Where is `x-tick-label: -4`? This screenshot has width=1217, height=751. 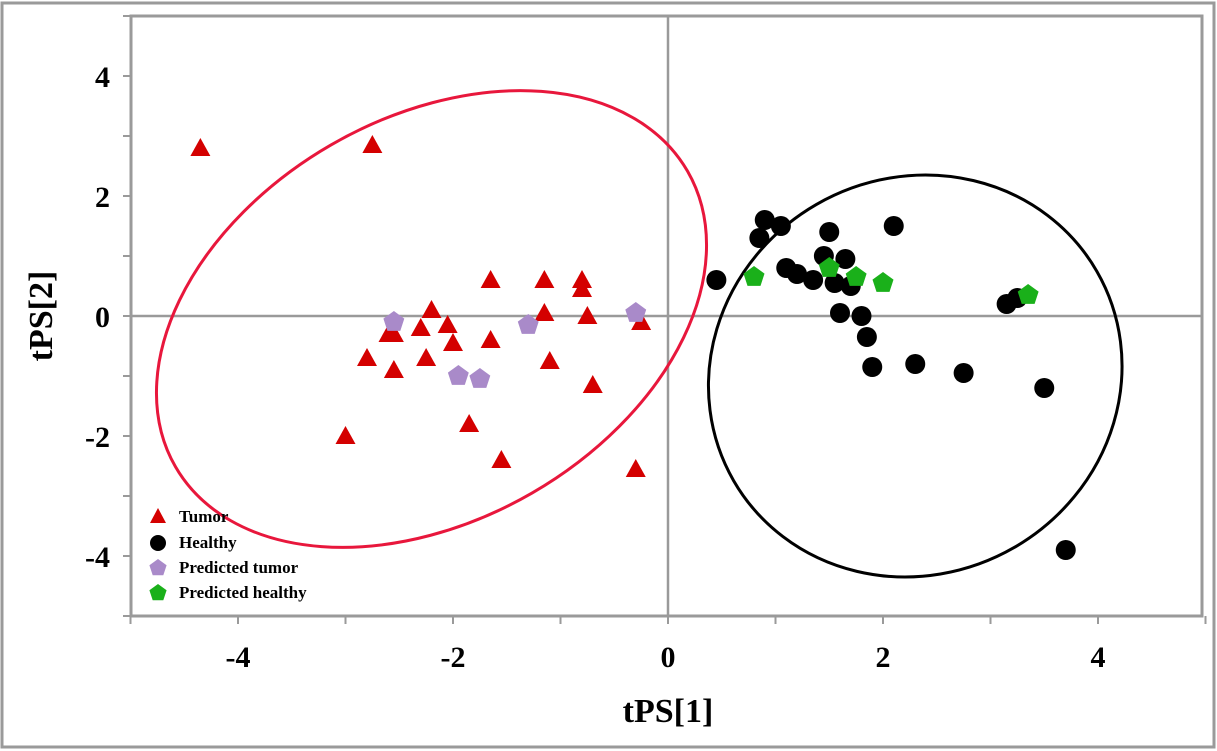
x-tick-label: -4 is located at coordinates (238, 657).